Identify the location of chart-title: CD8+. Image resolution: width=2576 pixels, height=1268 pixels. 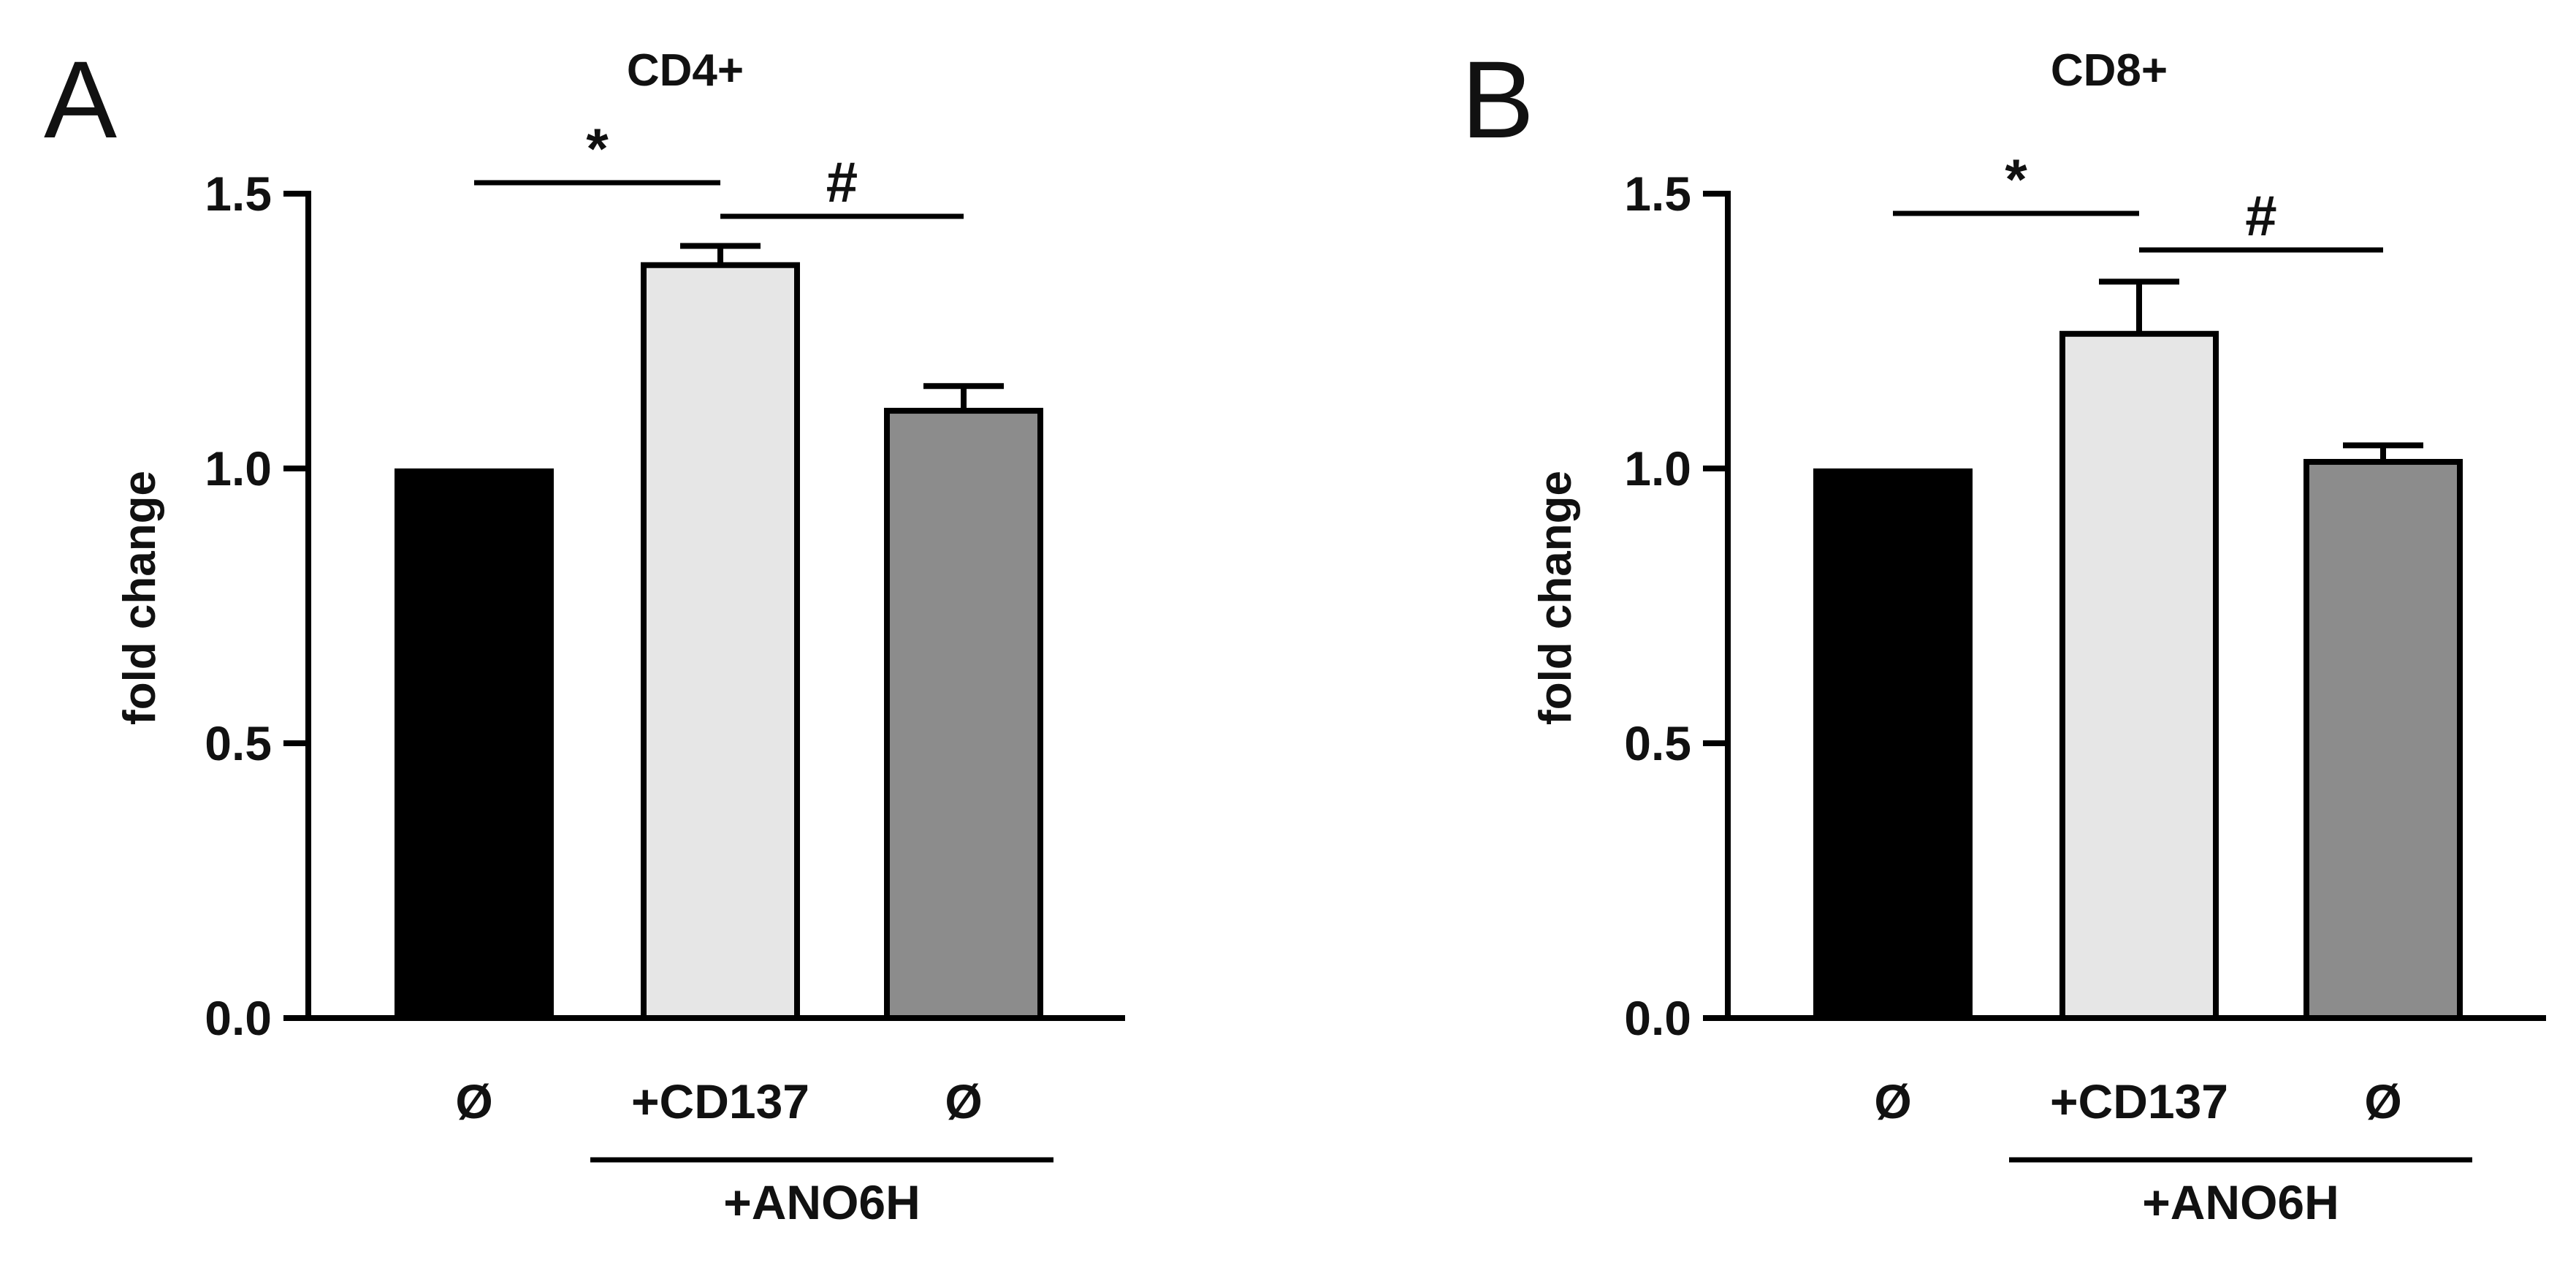
(2109, 70).